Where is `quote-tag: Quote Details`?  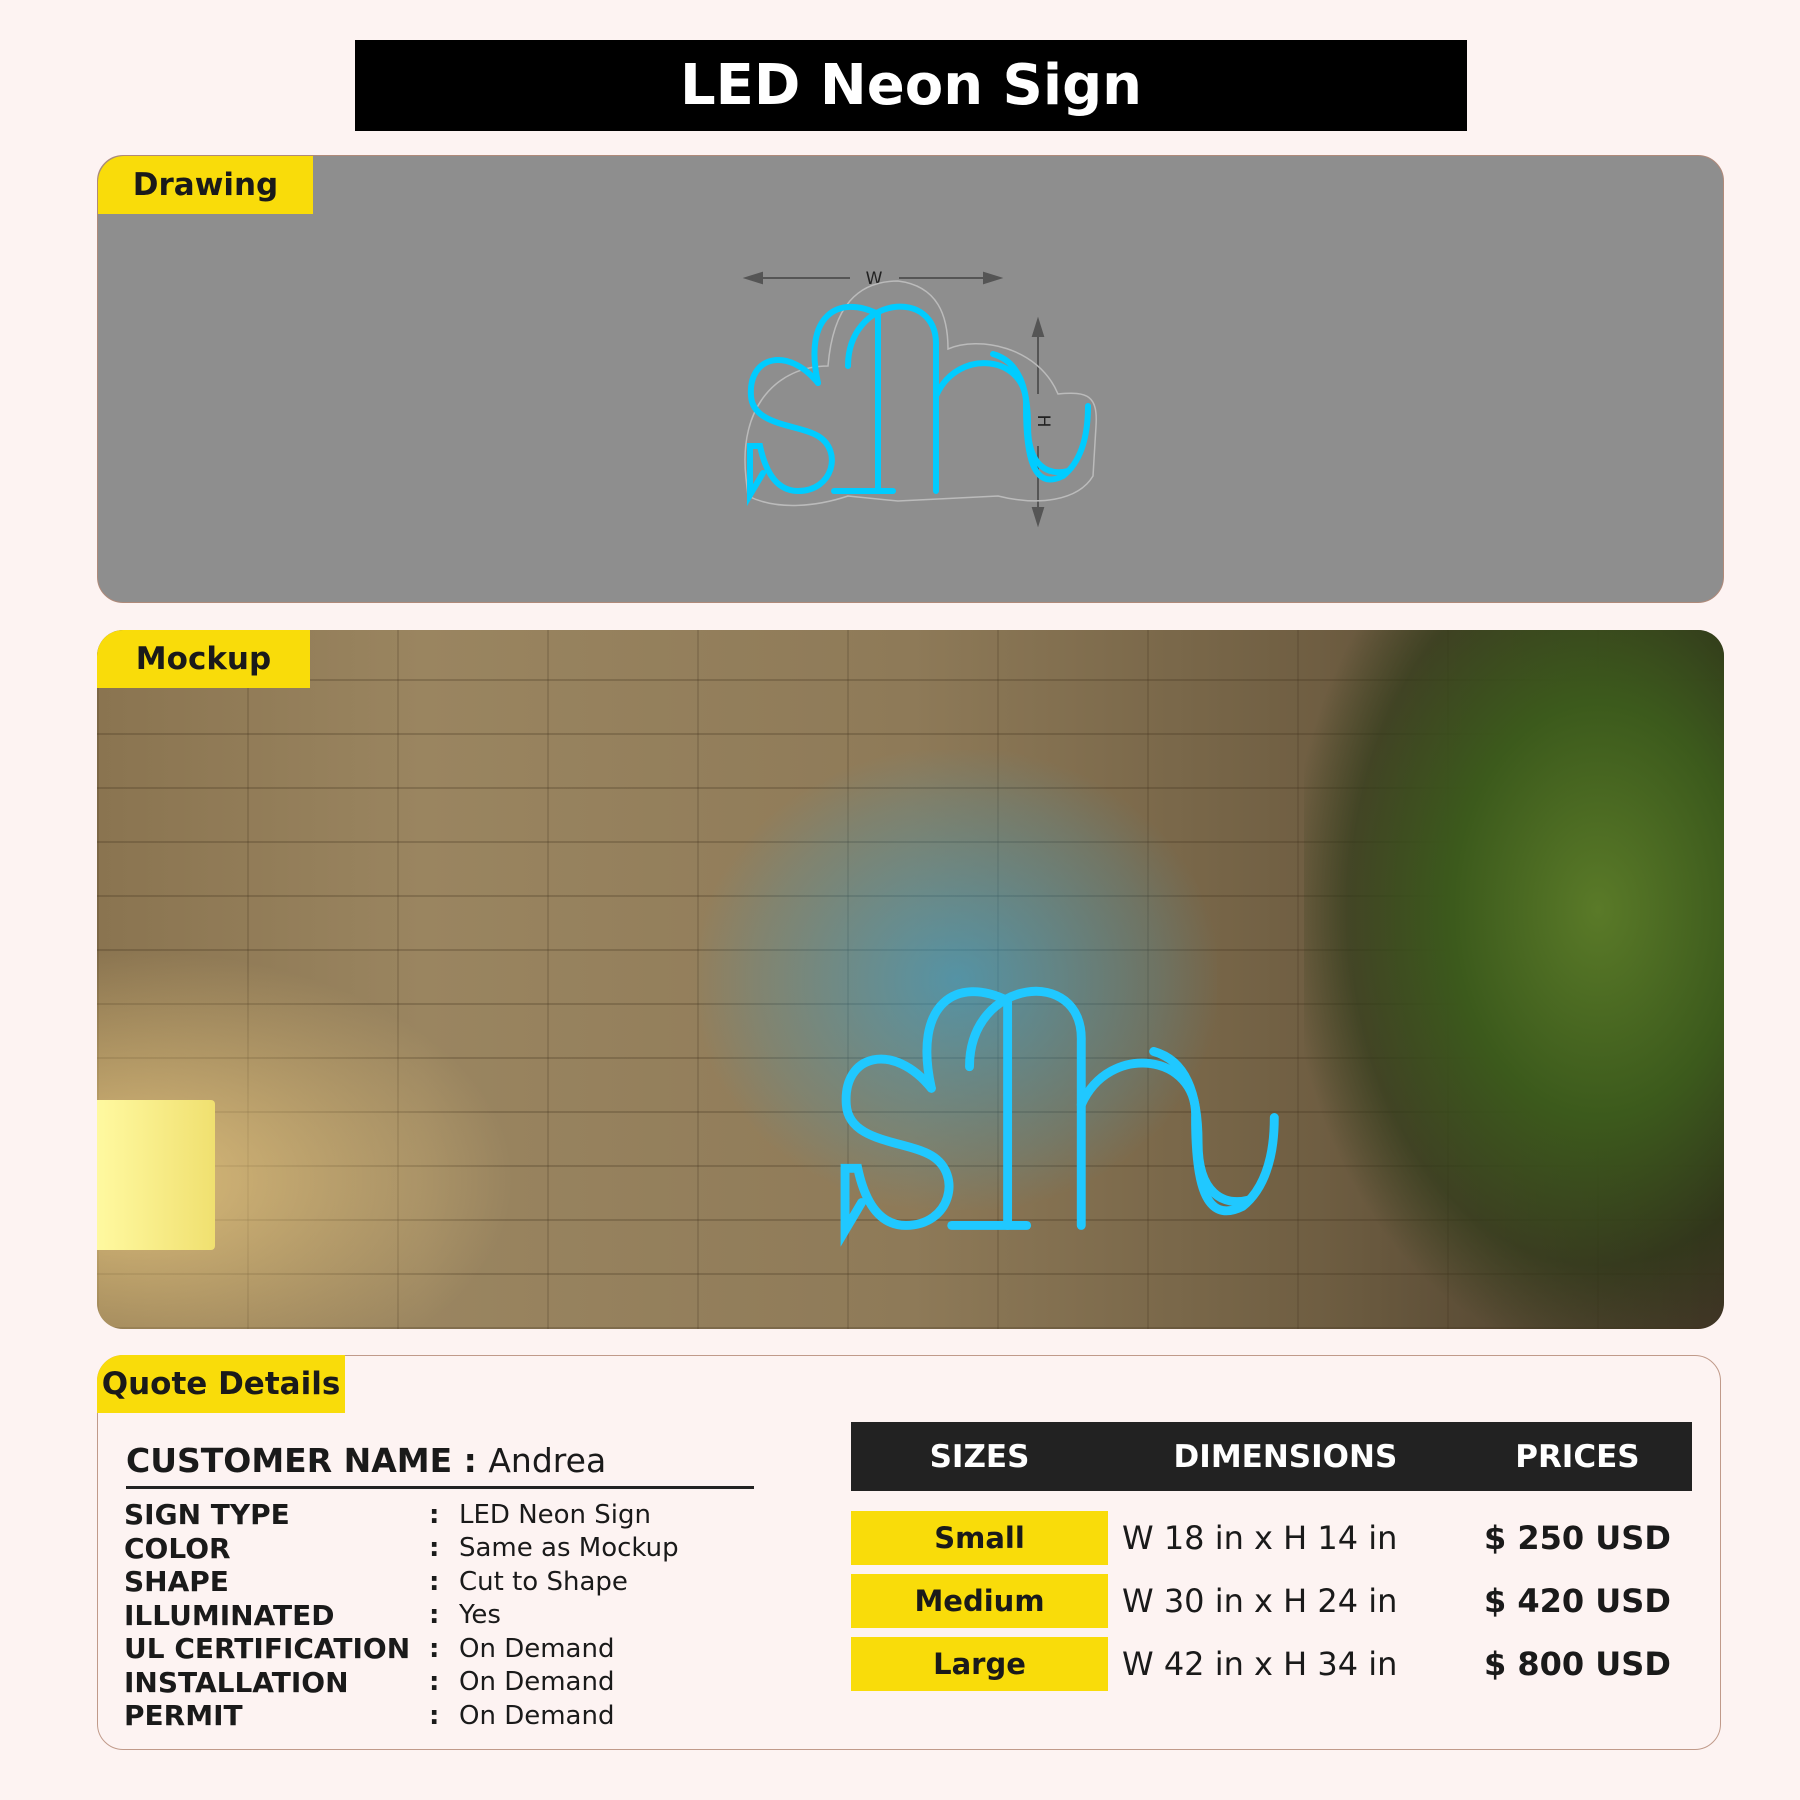 quote-tag: Quote Details is located at coordinates (221, 1384).